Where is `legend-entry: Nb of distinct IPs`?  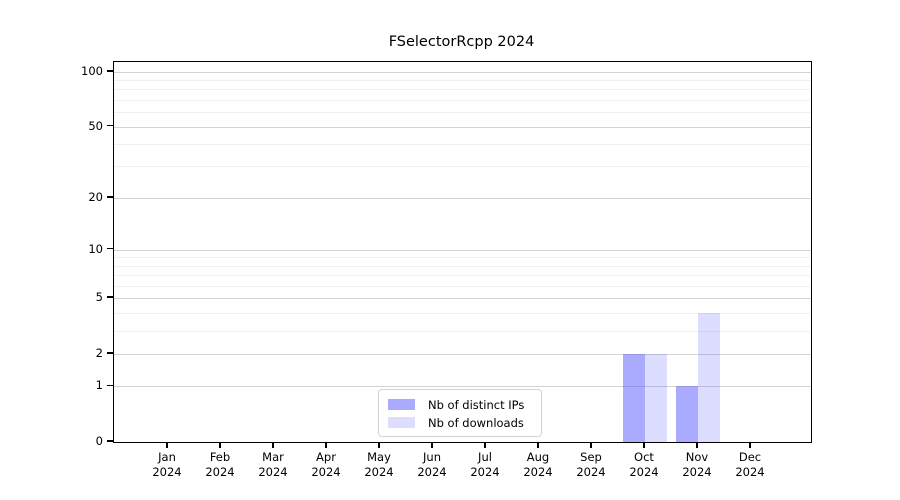
legend-entry: Nb of distinct IPs is located at coordinates (460, 404).